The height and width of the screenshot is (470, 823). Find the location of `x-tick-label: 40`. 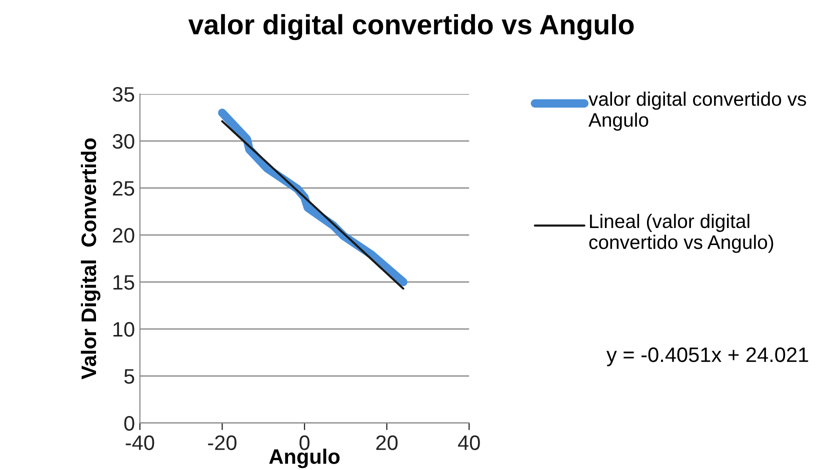

x-tick-label: 40 is located at coordinates (469, 442).